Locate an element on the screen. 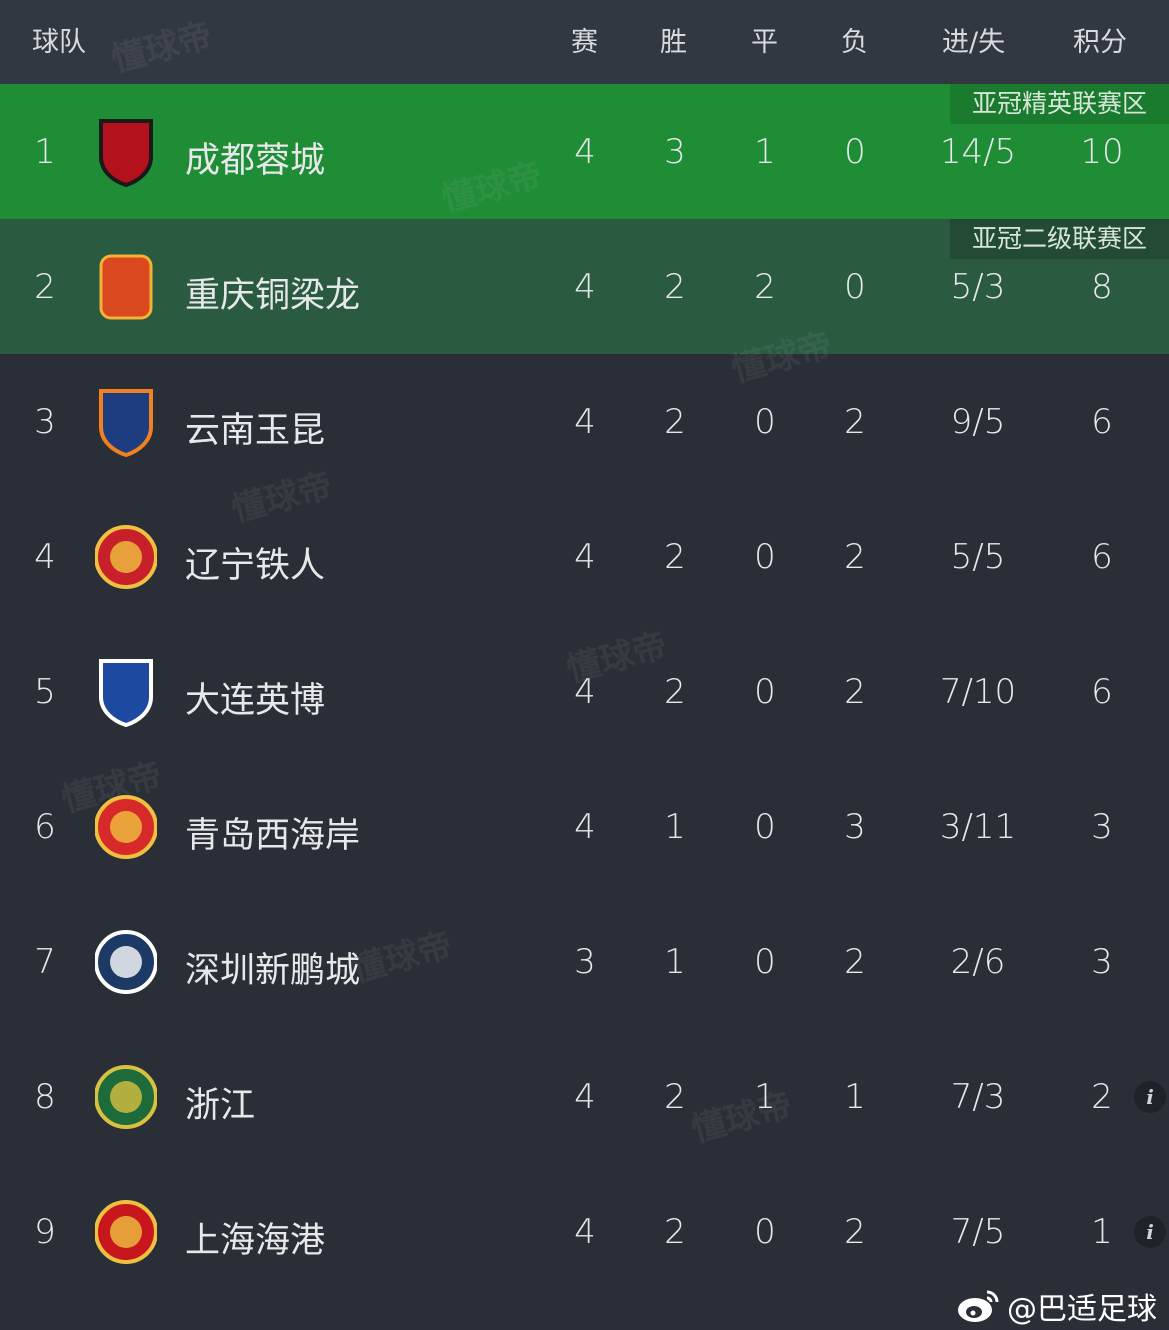 The image size is (1169, 1330). table-row: 3 云南玉昆 4 2 0 2 9/5 6 is located at coordinates (584, 421).